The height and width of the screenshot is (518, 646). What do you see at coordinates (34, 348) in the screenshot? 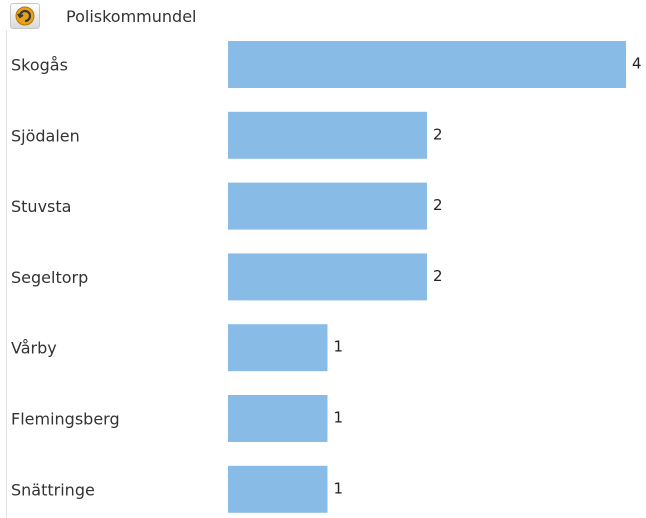
I see `category-label: Vårby` at bounding box center [34, 348].